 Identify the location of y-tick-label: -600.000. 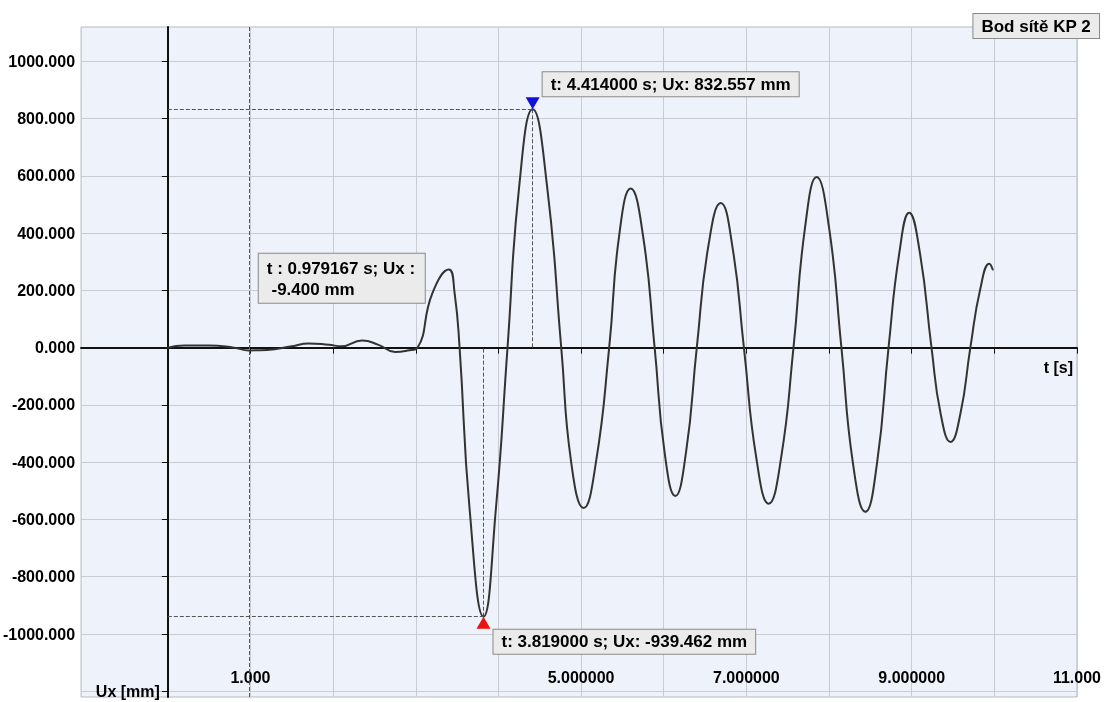
(43, 519).